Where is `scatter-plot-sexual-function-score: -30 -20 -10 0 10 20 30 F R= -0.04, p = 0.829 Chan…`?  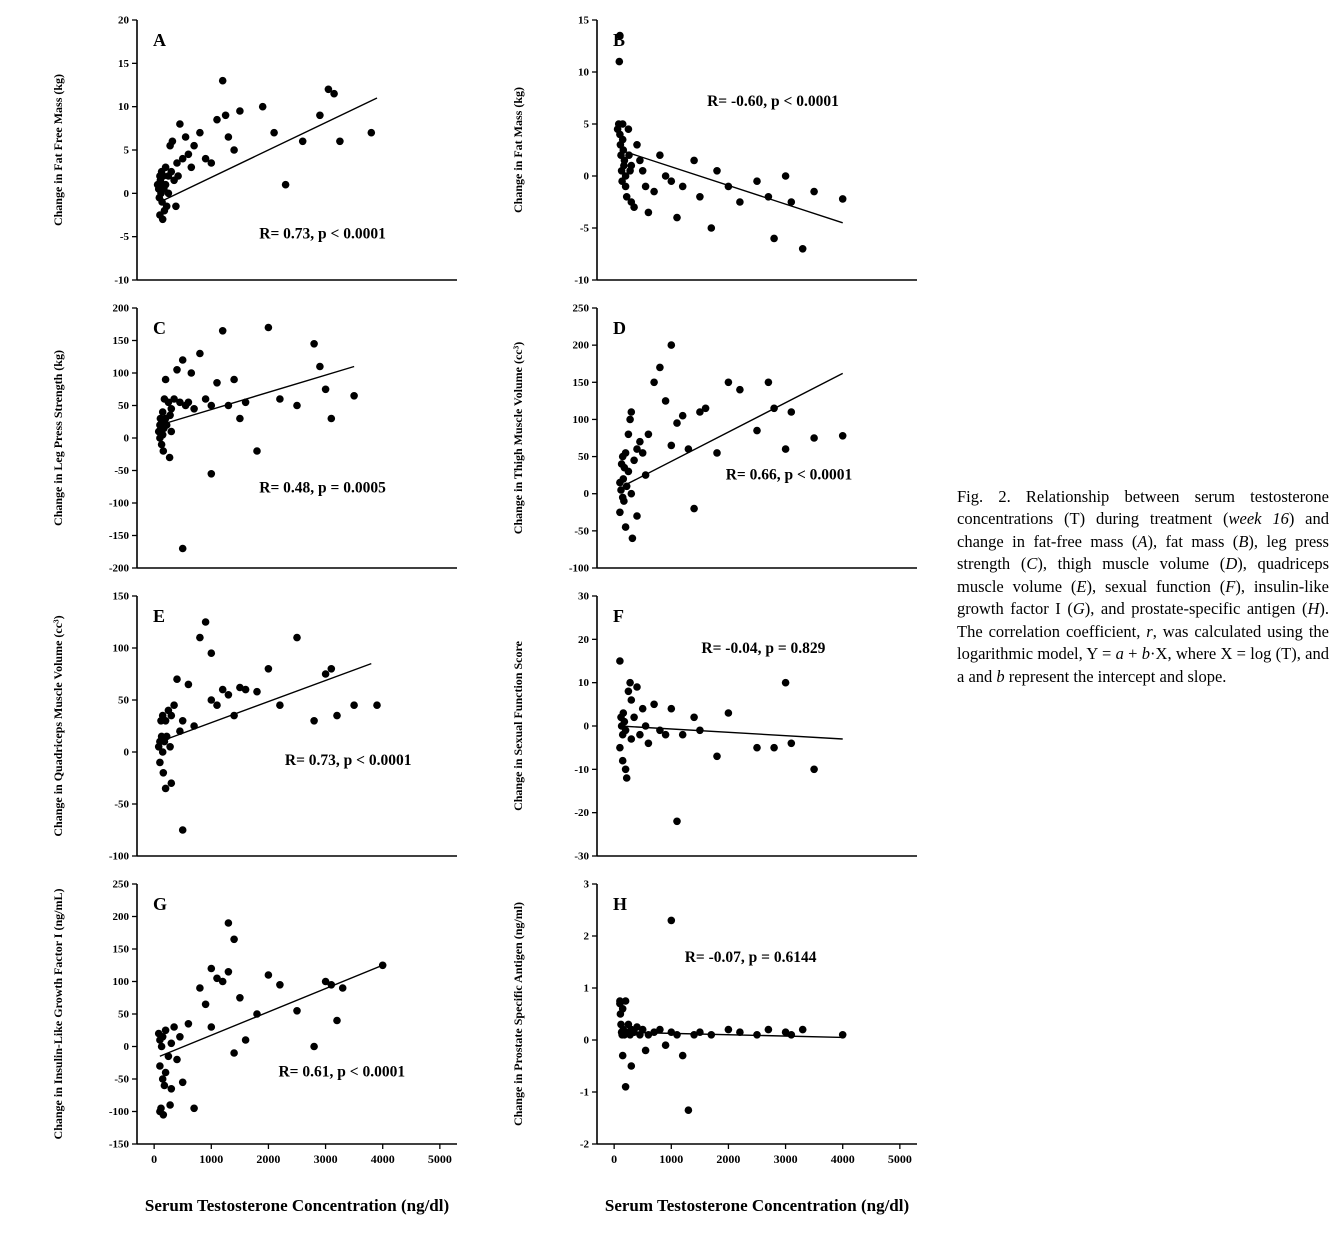
scatter-plot-sexual-function-score: -30 -20 -10 0 10 20 30 F R= -0.04, p = 0.829 Chan… is located at coordinates (714, 727).